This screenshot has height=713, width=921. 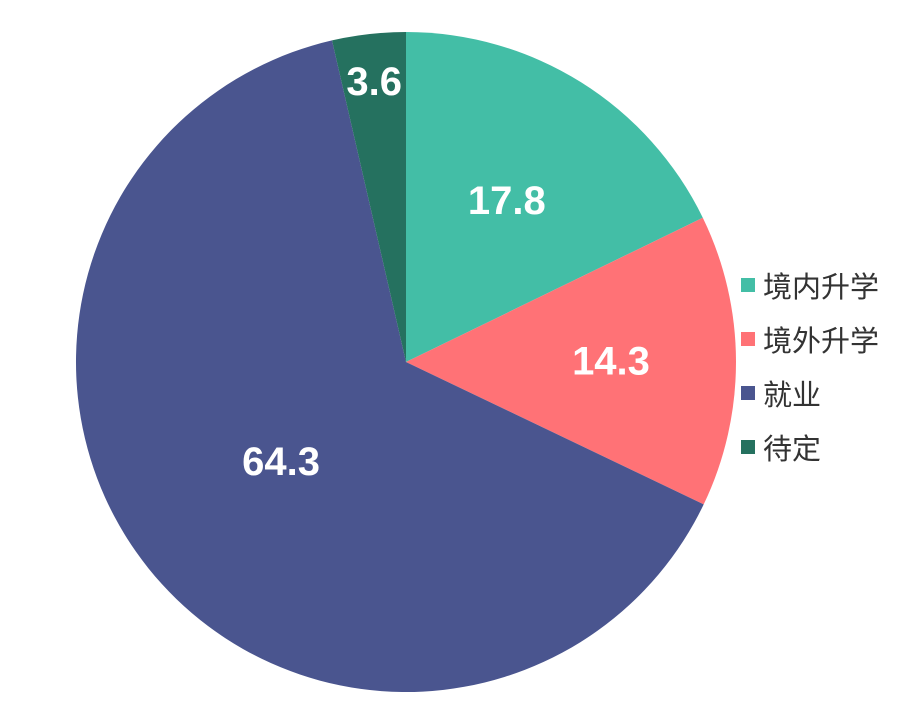 I want to click on slice-label-3: 3.6, so click(x=374, y=82).